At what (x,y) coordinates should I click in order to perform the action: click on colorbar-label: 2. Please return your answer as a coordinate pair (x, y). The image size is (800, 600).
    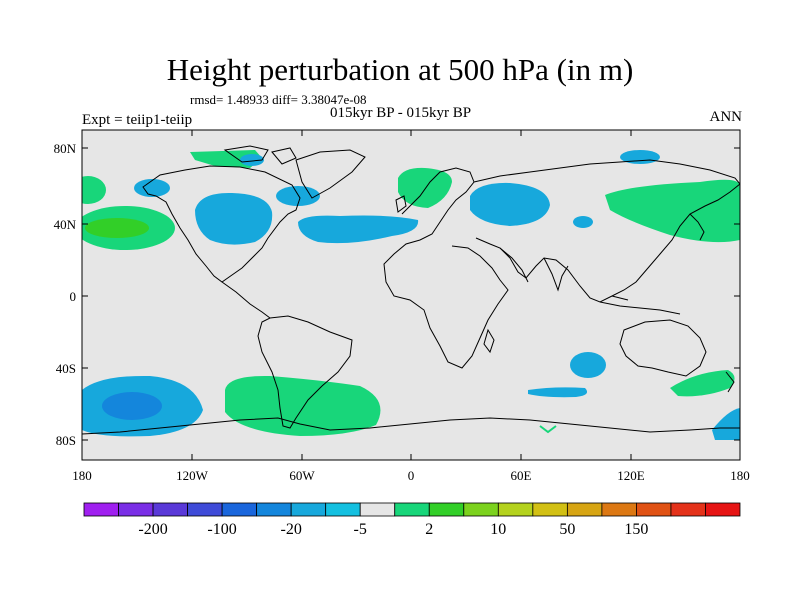
    Looking at the image, I should click on (429, 529).